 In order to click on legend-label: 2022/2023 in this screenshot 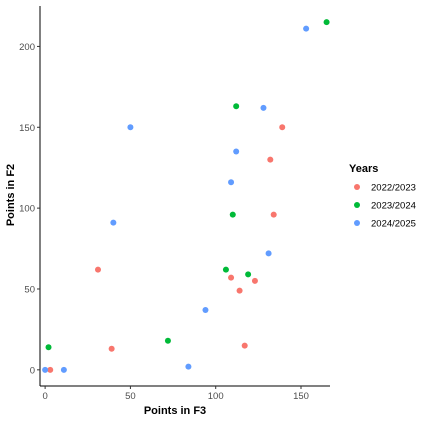, I will do `click(393, 188)`.